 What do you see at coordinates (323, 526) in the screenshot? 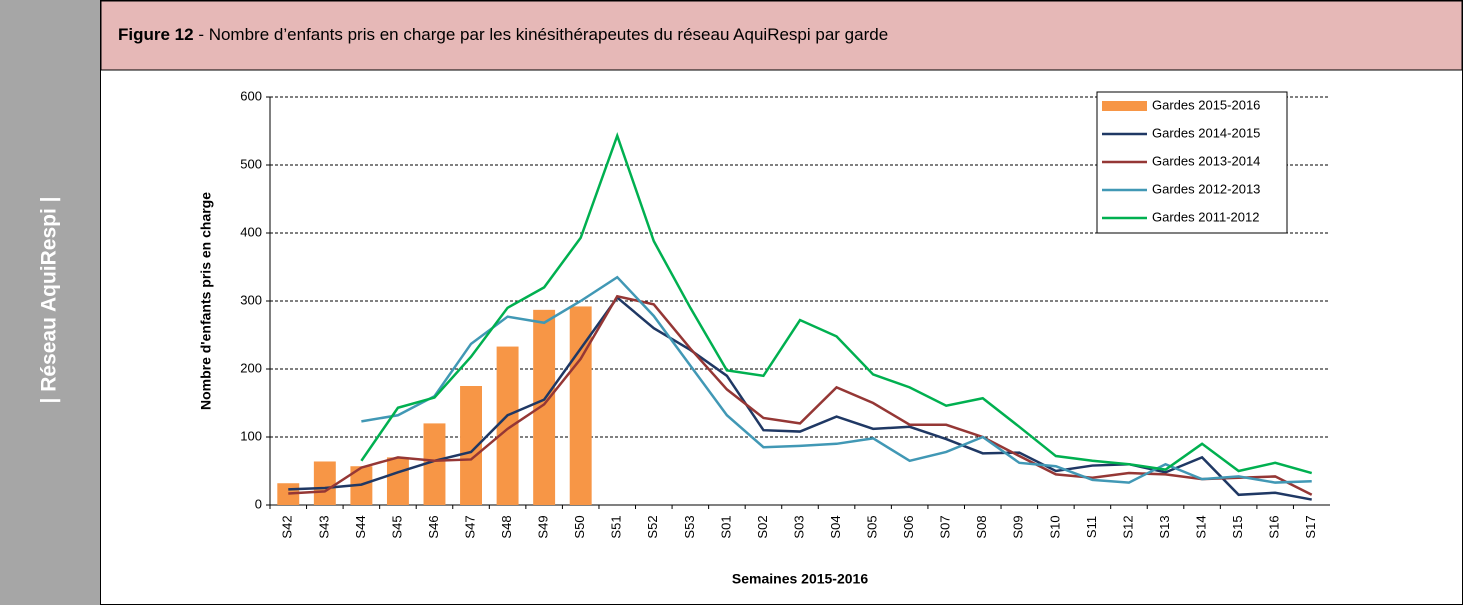
I see `x-tick-label: S43` at bounding box center [323, 526].